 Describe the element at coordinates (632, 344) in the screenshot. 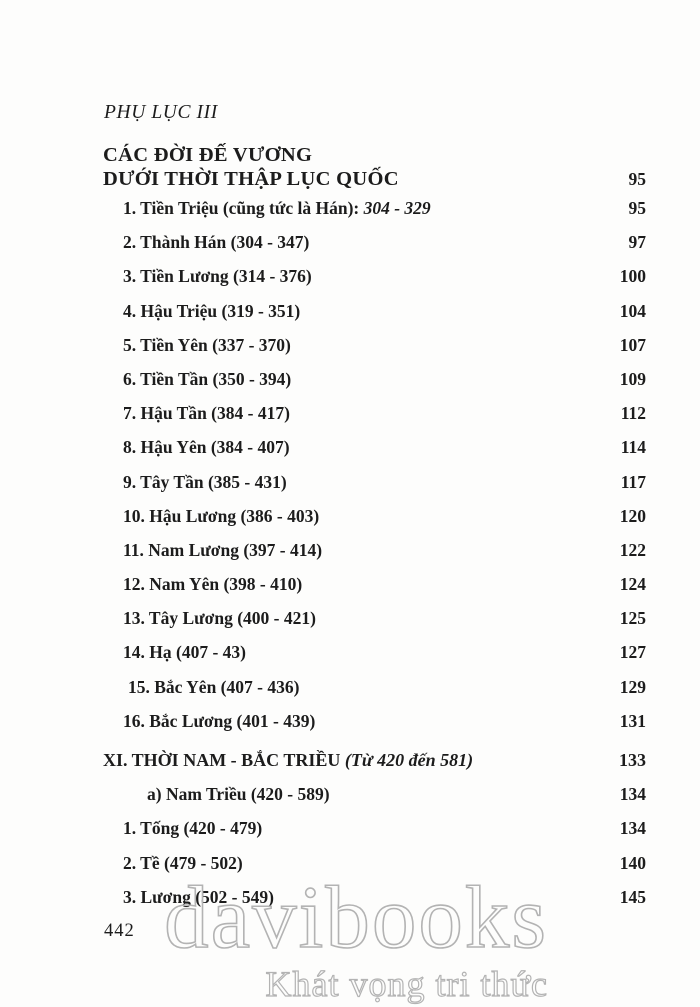

I see `toc-entry-page-number: 107` at that location.